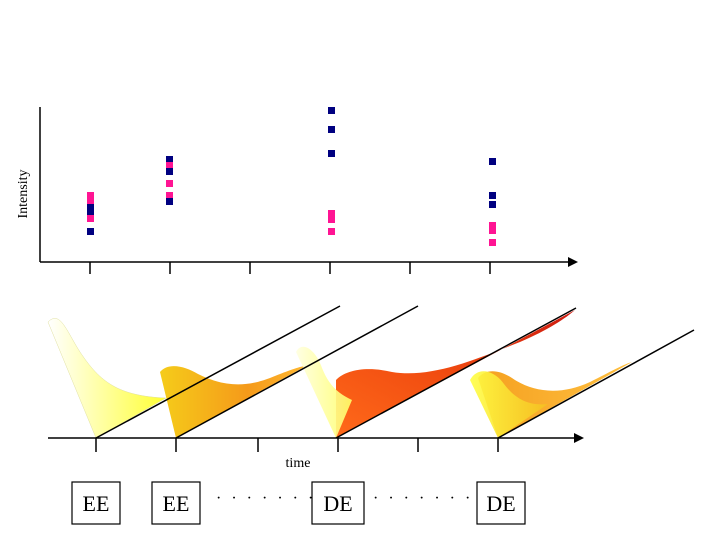 This screenshot has width=720, height=540. I want to click on top-x-ticks, so click(290, 268).